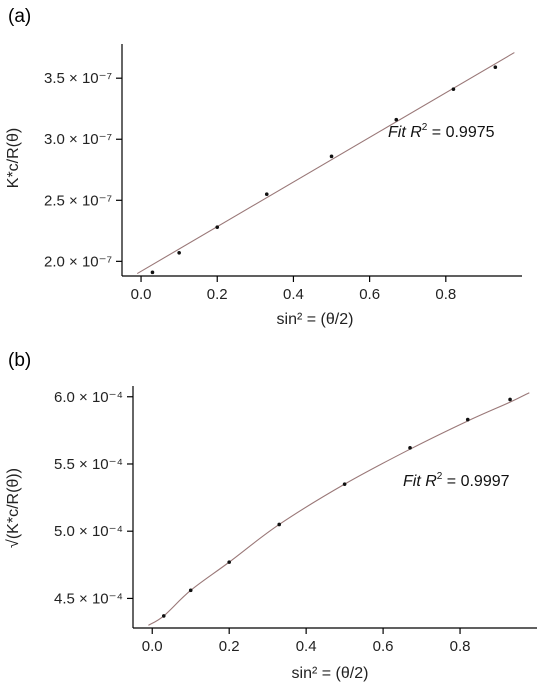  Describe the element at coordinates (456, 480) in the screenshot. I see `fit-annotation: Fit R2 = 0.9997` at that location.